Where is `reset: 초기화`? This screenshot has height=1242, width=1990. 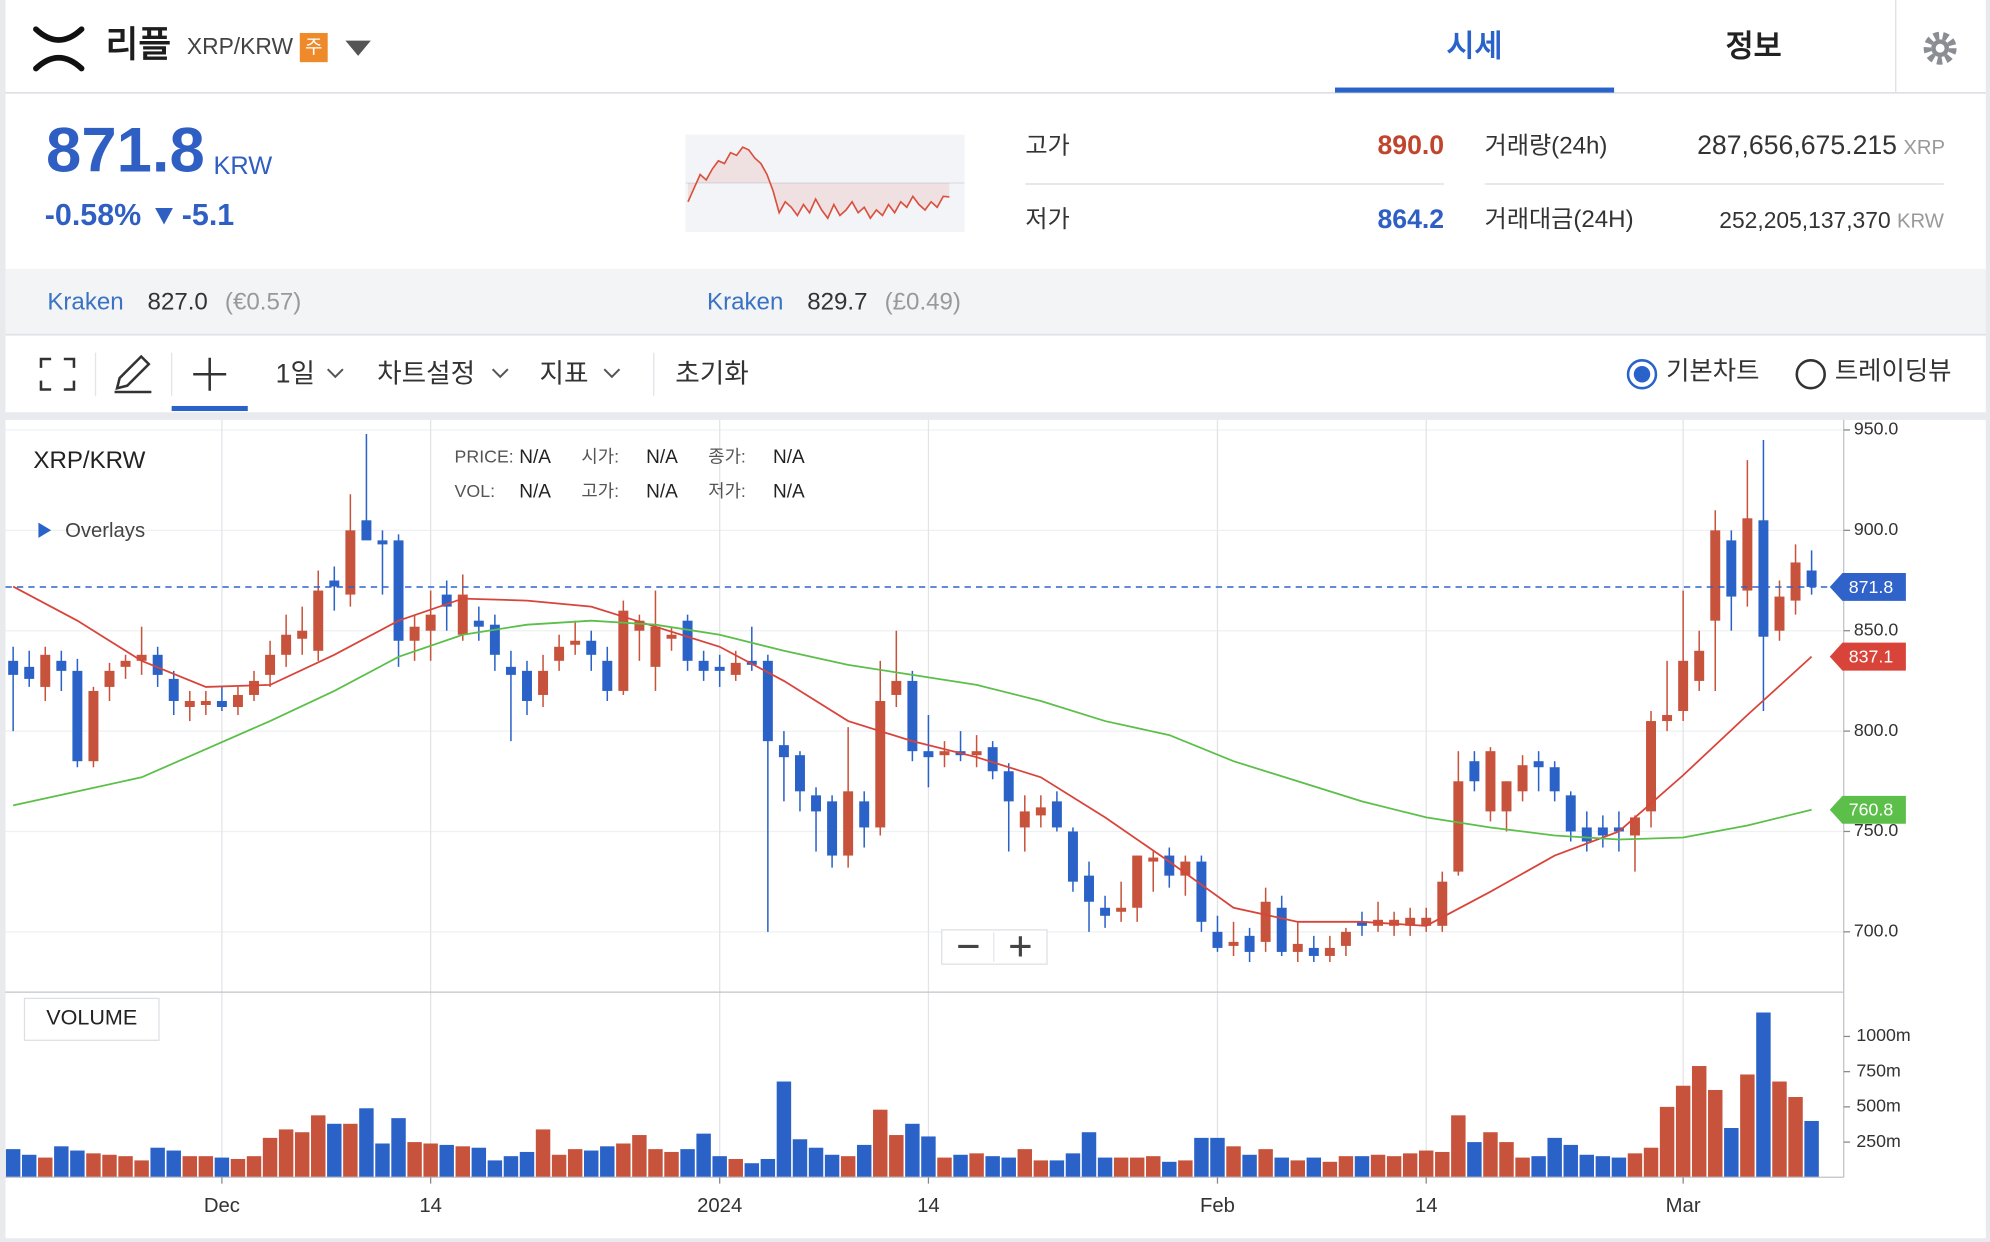
reset: 초기화 is located at coordinates (711, 374).